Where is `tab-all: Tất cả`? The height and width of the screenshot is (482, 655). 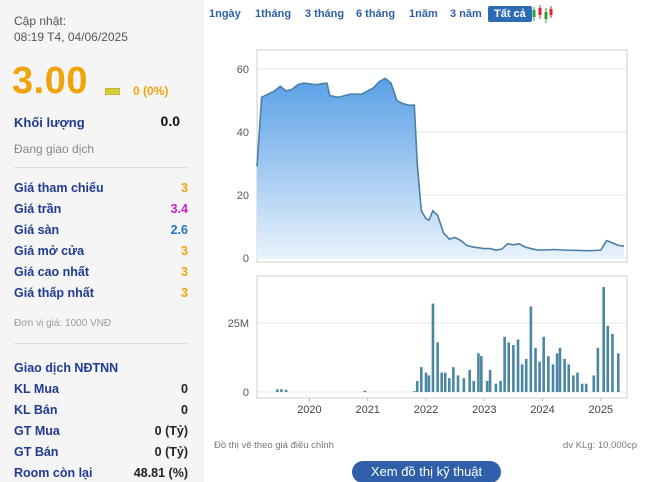 tab-all: Tất cả is located at coordinates (510, 14).